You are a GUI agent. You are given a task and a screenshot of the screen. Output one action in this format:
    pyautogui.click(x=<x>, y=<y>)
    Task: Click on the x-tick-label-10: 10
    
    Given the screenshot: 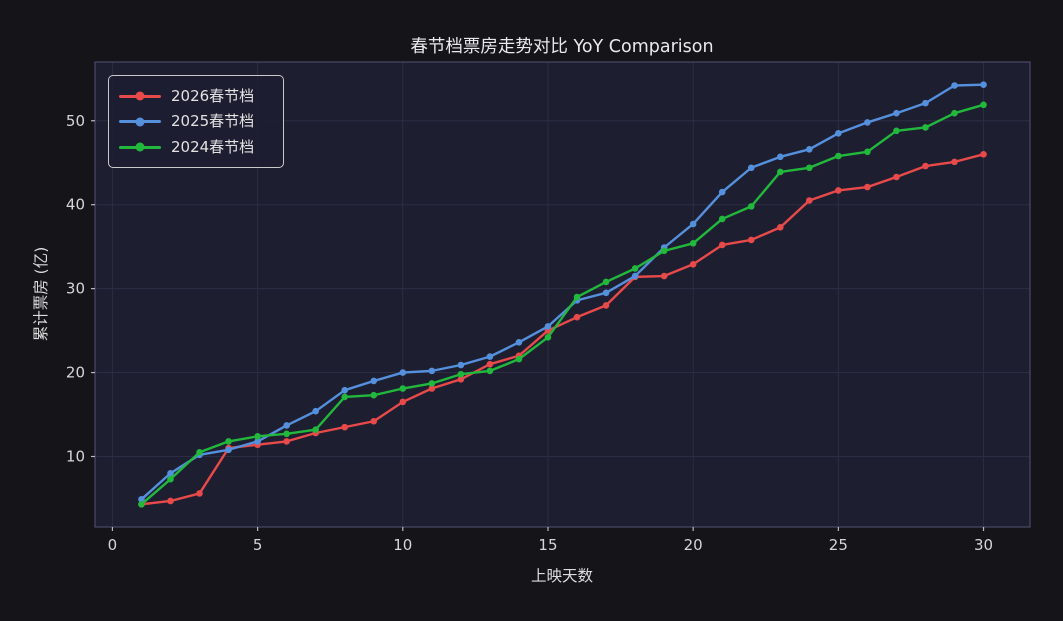 What is the action you would take?
    pyautogui.click(x=402, y=545)
    